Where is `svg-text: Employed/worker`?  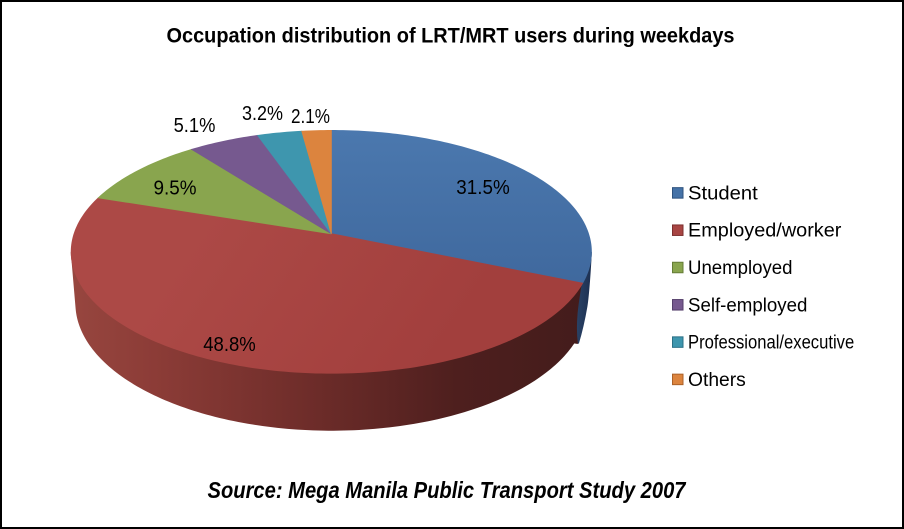
svg-text: Employed/worker is located at coordinates (765, 231).